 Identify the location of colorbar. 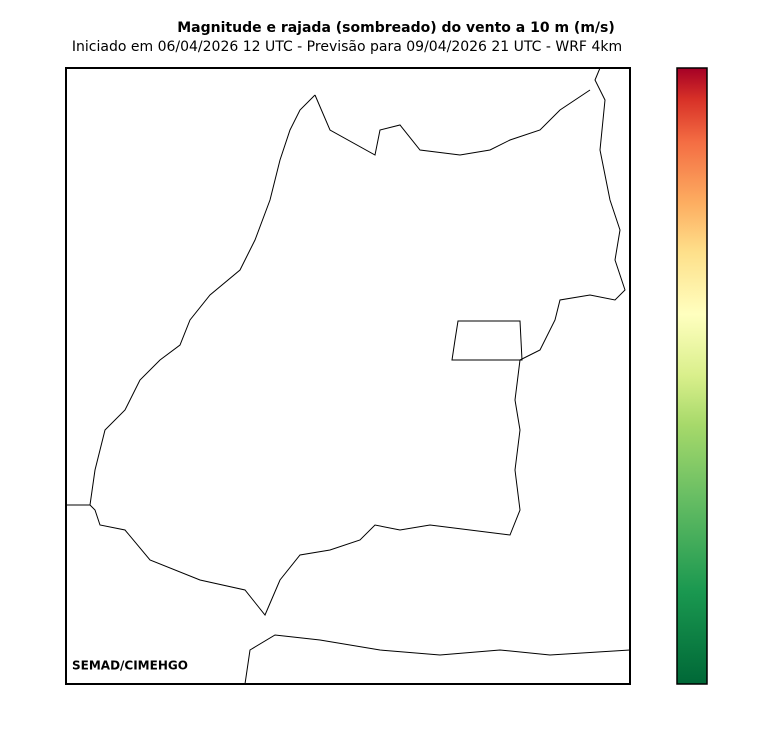
(692, 376).